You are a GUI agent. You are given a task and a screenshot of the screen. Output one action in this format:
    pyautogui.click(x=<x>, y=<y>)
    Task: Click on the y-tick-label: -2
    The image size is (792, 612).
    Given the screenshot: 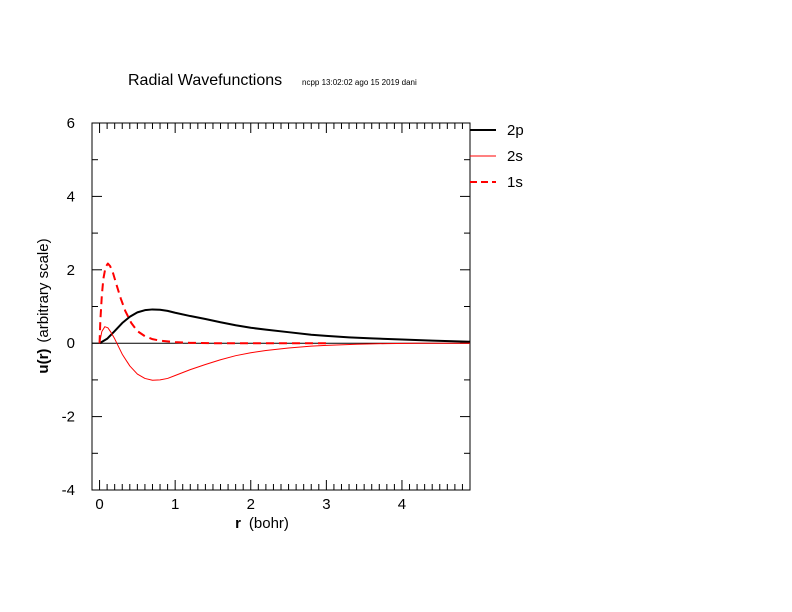 What is the action you would take?
    pyautogui.click(x=68, y=417)
    